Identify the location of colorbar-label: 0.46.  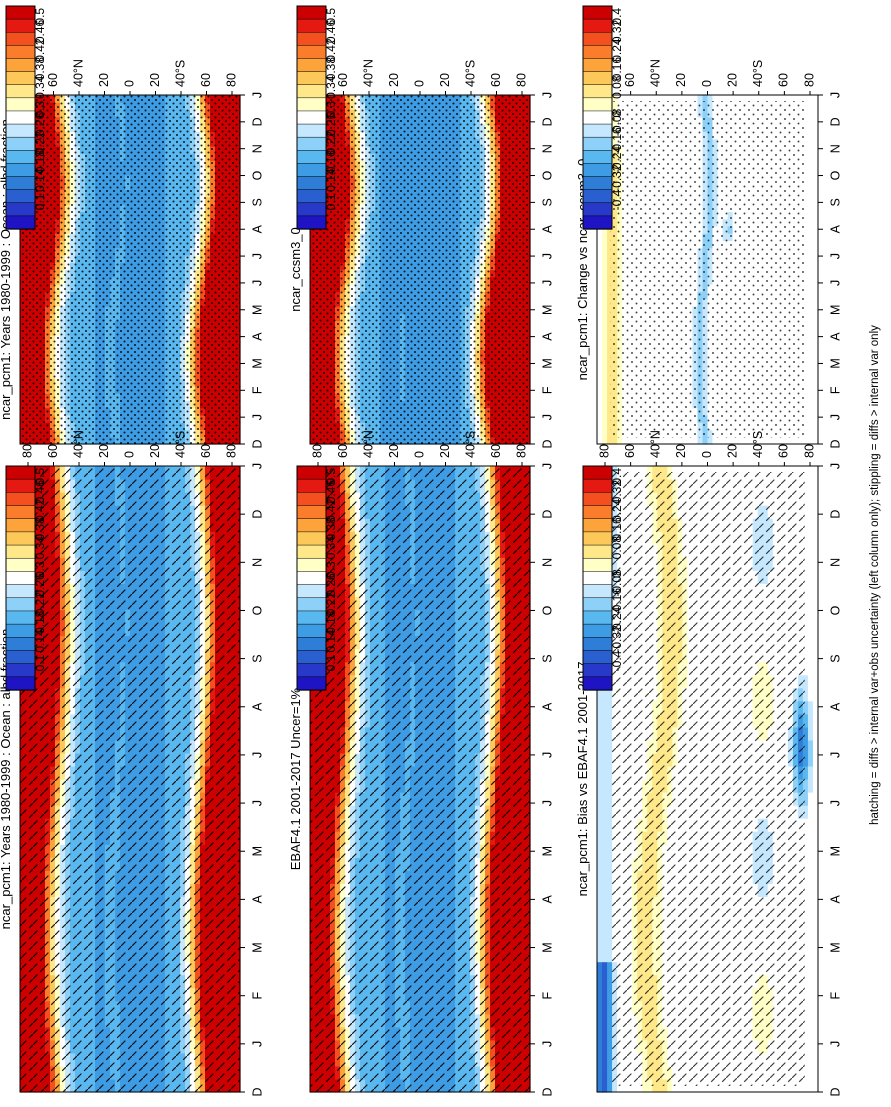
(40, 31).